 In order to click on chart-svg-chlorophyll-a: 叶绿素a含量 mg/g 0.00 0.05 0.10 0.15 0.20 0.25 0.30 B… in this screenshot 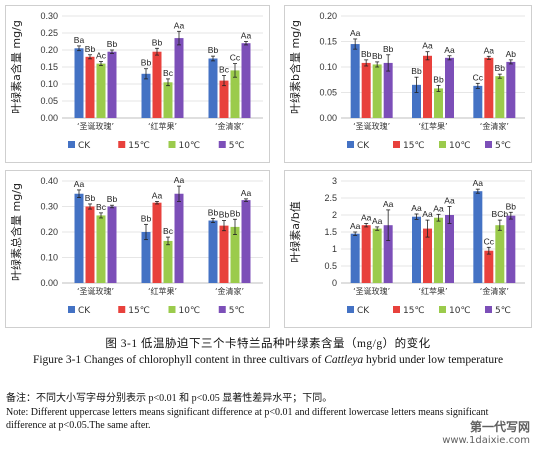, I will do `click(136, 81)`.